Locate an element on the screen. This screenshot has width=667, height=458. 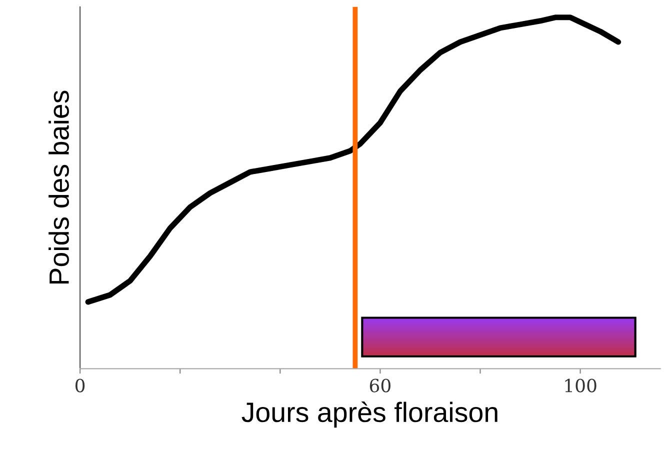
x-tick-label: 100 is located at coordinates (580, 385).